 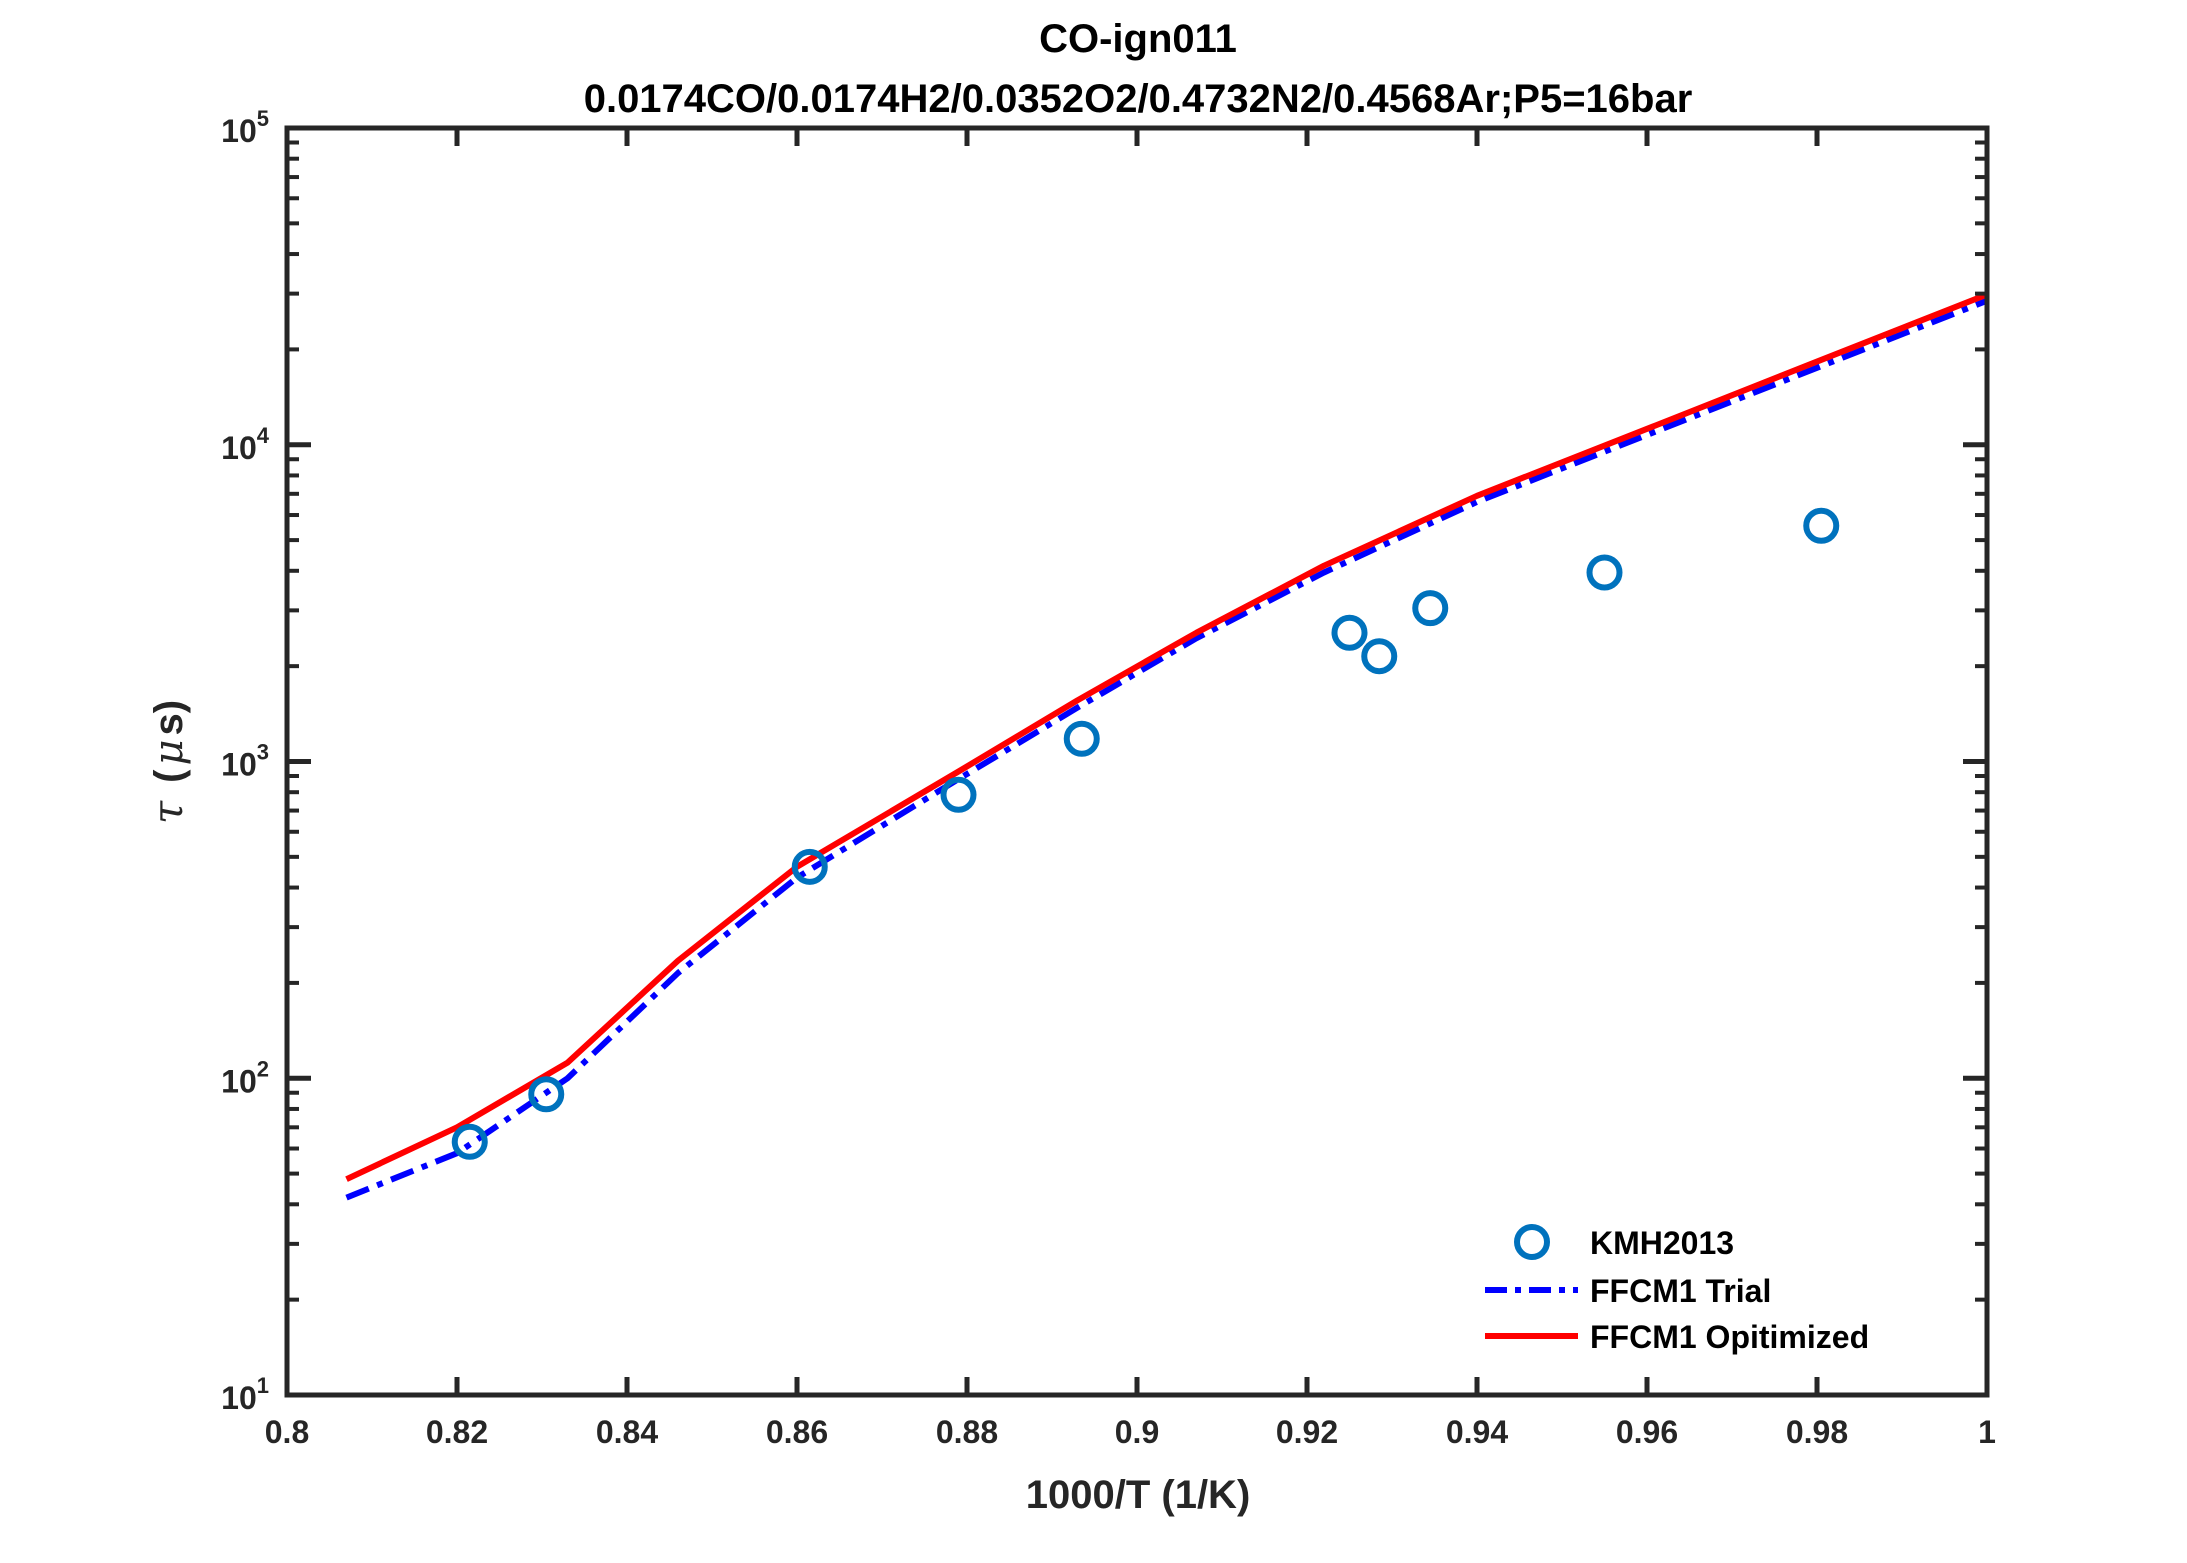 What do you see at coordinates (167, 812) in the screenshot?
I see `y-axis-symbol: τ` at bounding box center [167, 812].